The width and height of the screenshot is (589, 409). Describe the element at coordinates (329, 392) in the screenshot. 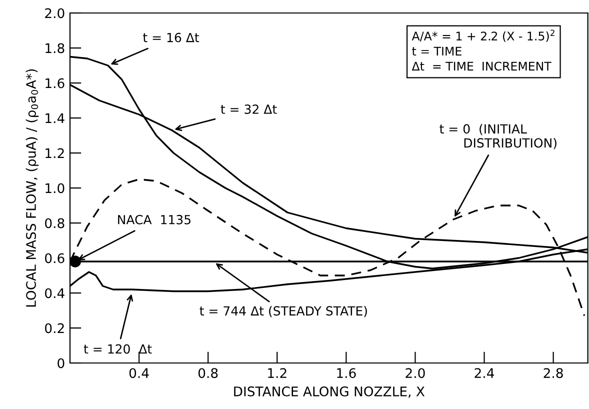

I see `x-axis-title: DISTANCE ALONG NOZZLE, X` at that location.